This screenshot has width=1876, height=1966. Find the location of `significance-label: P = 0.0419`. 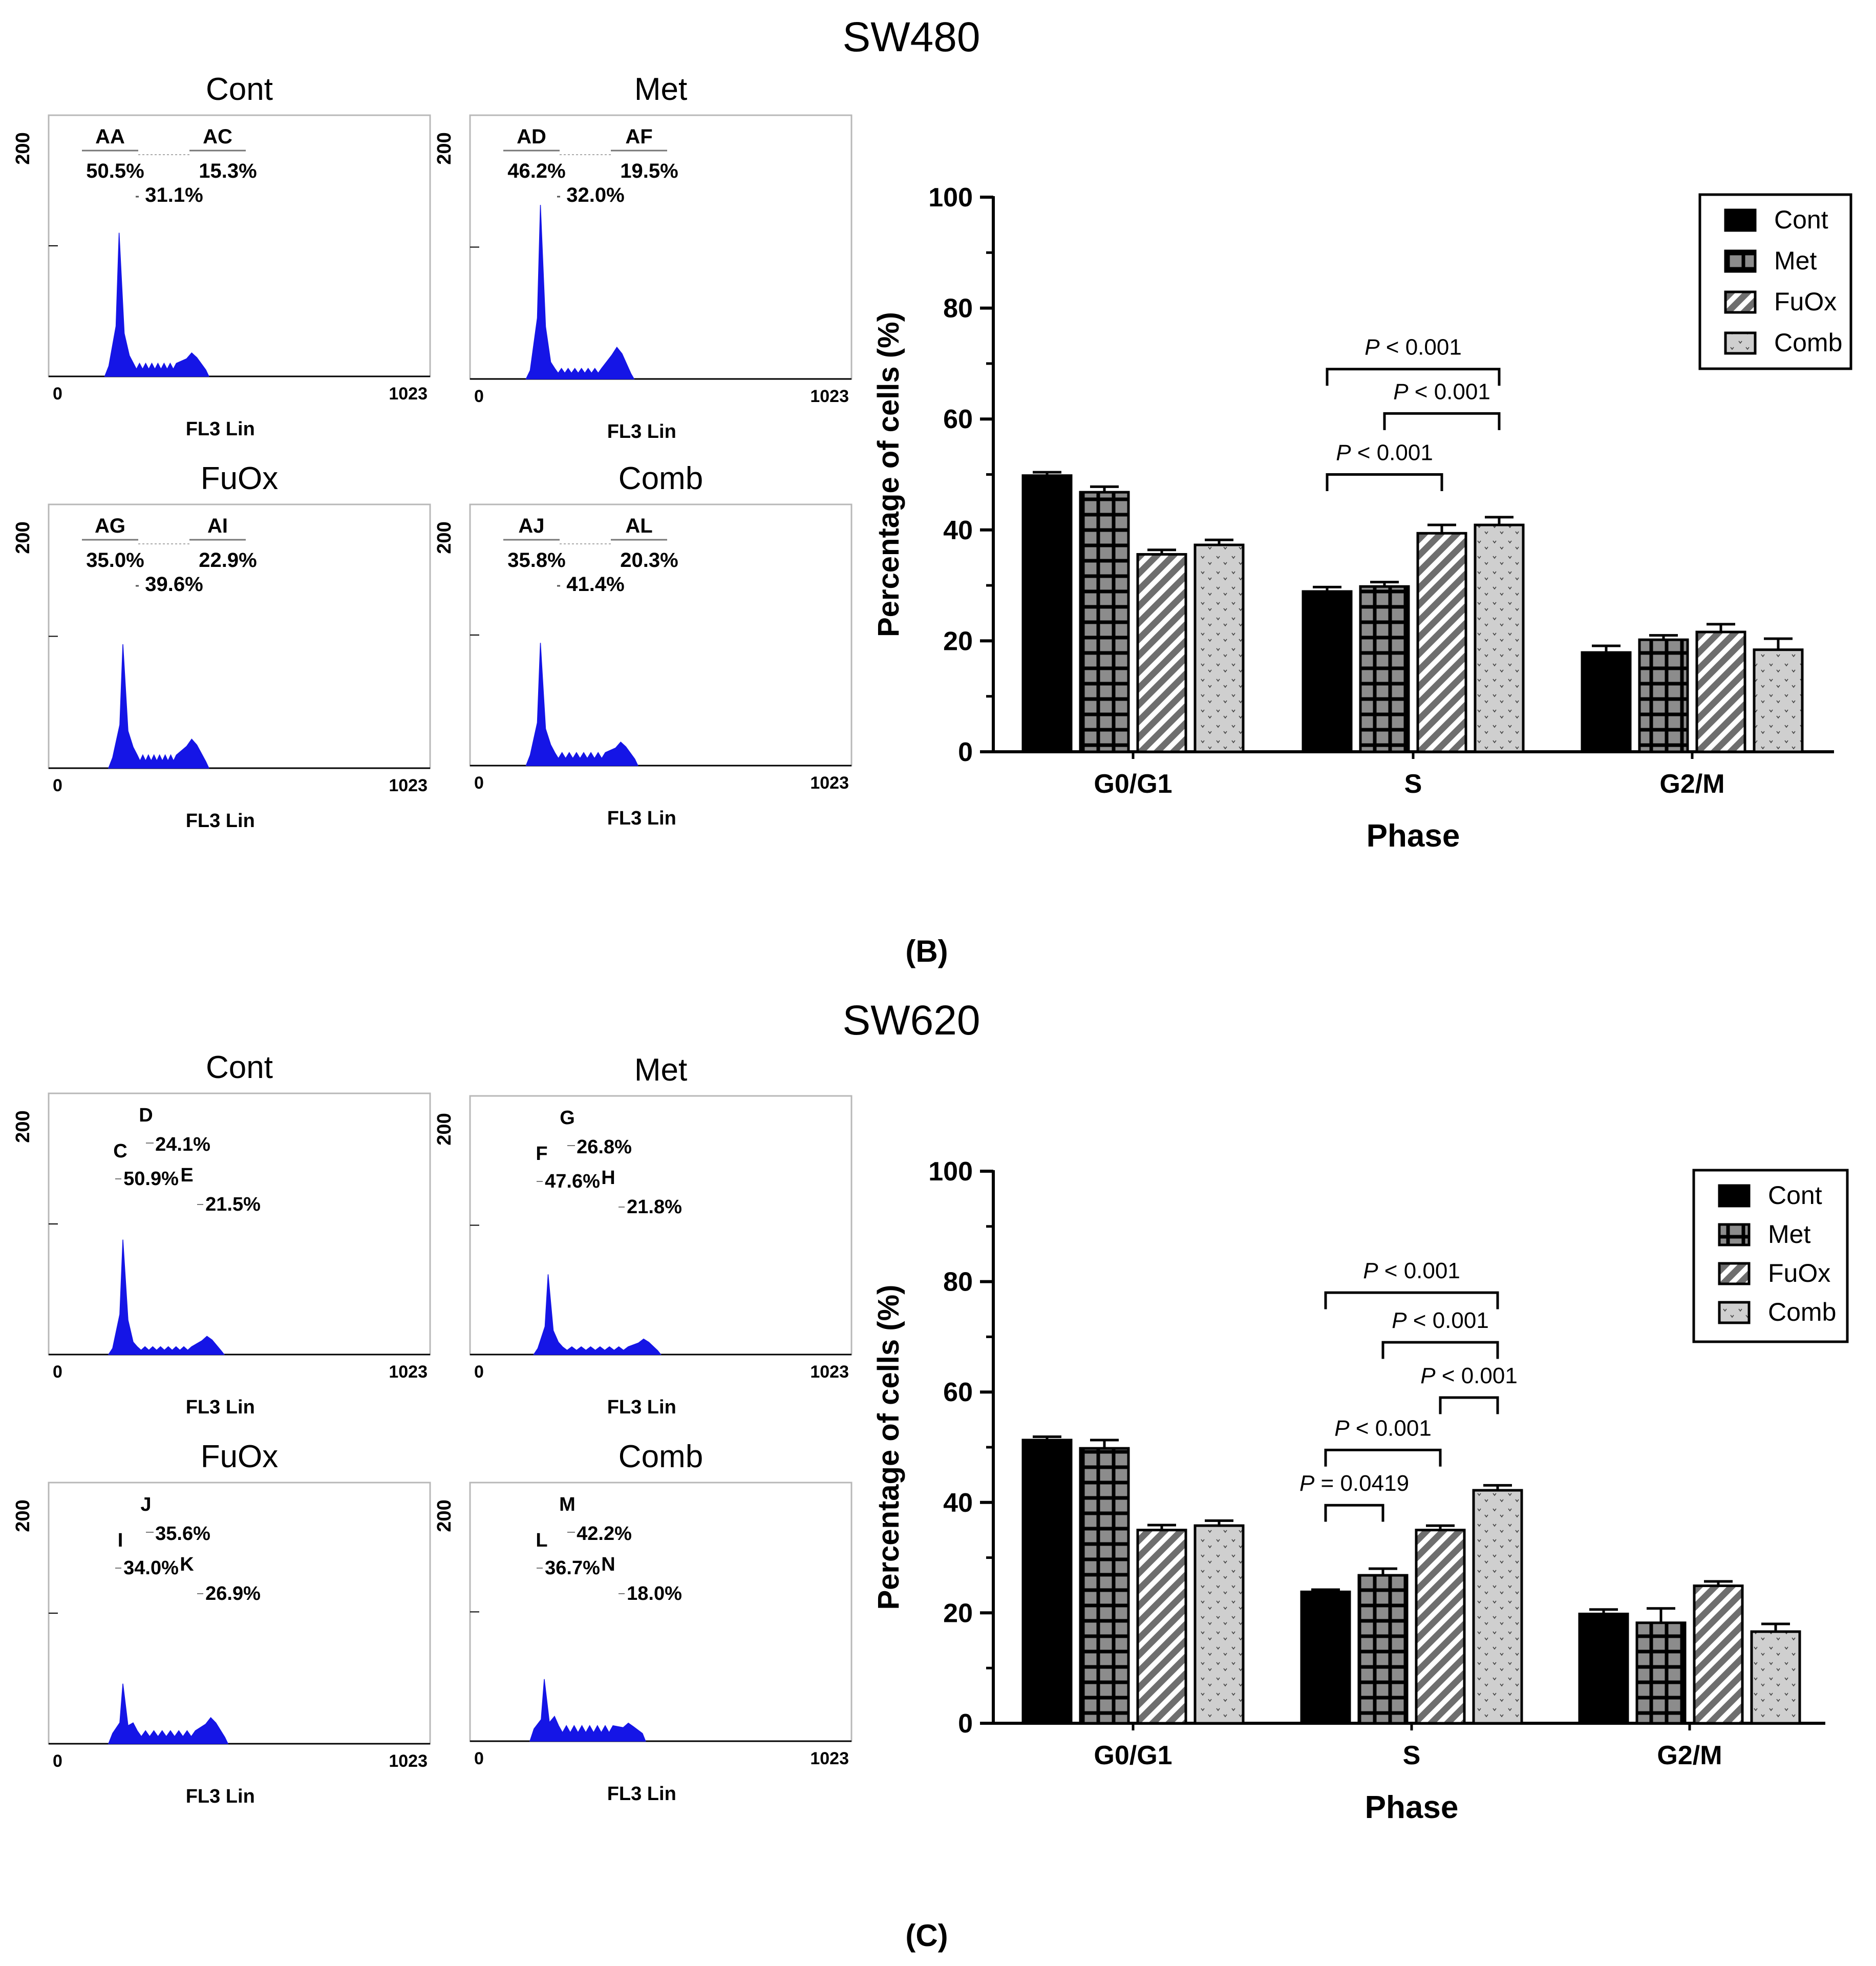

significance-label: P = 0.0419 is located at coordinates (1354, 1483).